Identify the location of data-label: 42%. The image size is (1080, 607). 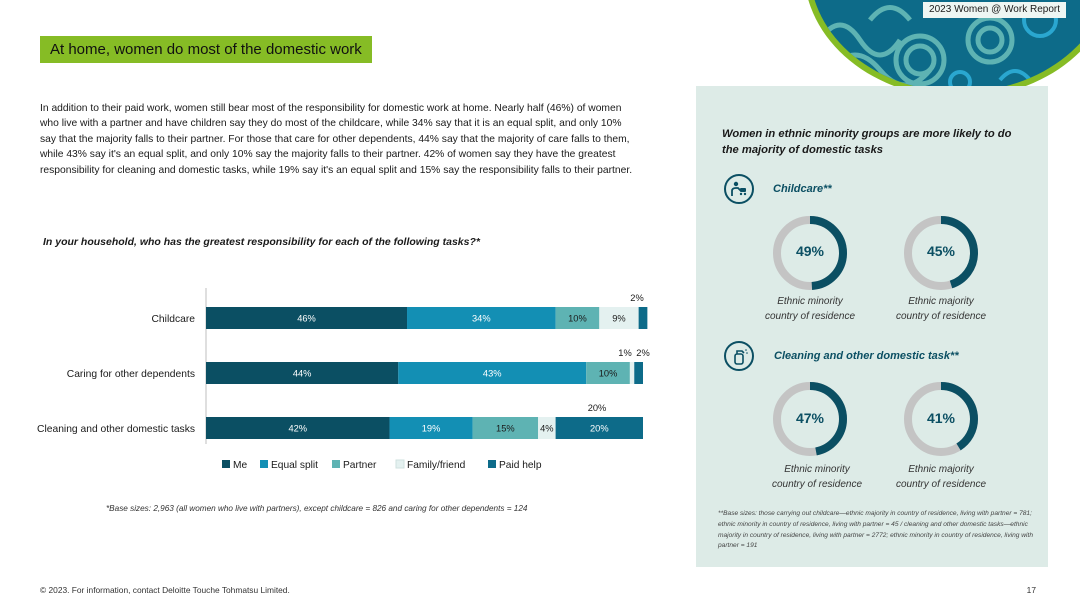
(297, 429).